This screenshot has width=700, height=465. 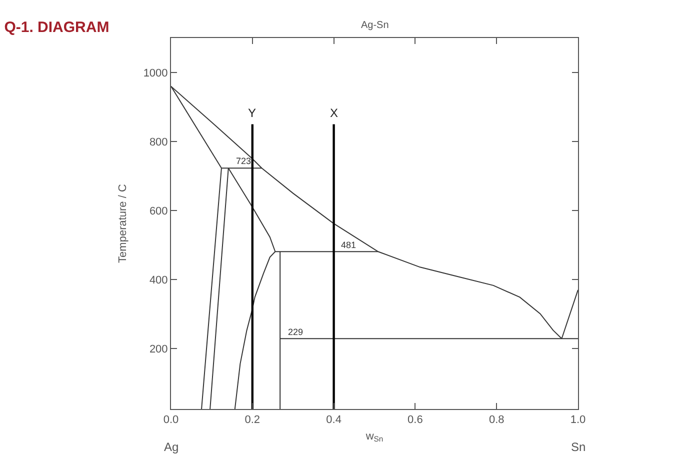 What do you see at coordinates (578, 447) in the screenshot?
I see `text: Sn` at bounding box center [578, 447].